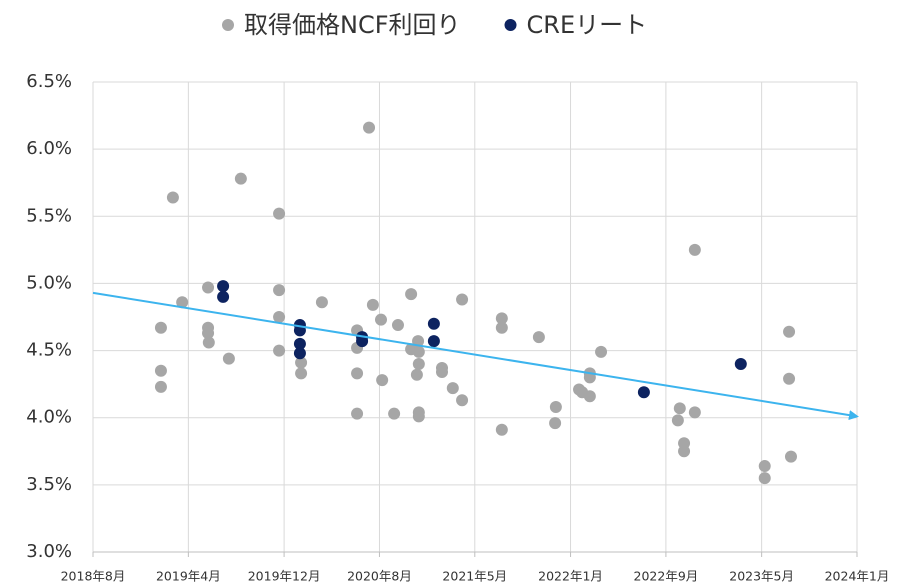 Image resolution: width=900 pixels, height=586 pixels. I want to click on x-tick-label: 2020年8月, so click(379, 576).